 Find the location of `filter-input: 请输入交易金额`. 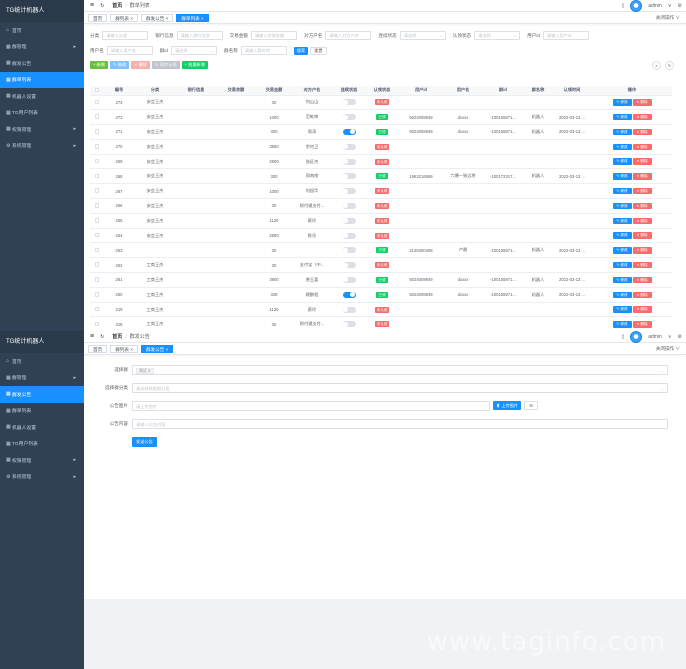

filter-input: 请输入交易金额 is located at coordinates (273, 35).